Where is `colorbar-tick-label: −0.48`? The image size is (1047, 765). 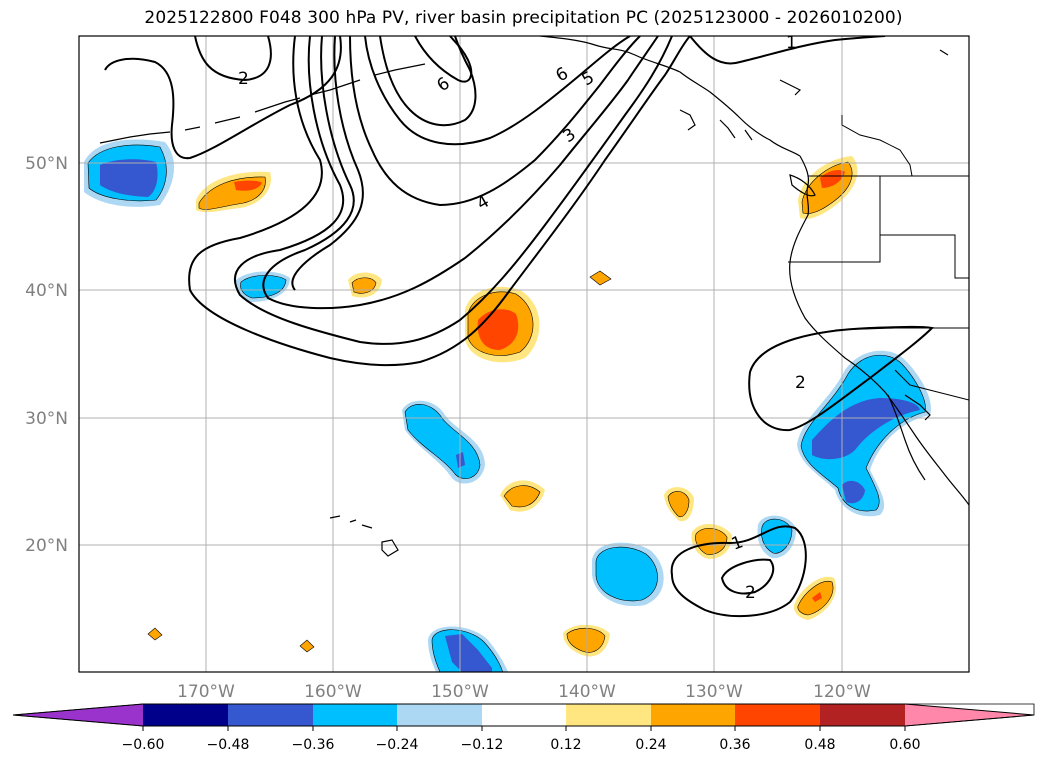
colorbar-tick-label: −0.48 is located at coordinates (228, 745).